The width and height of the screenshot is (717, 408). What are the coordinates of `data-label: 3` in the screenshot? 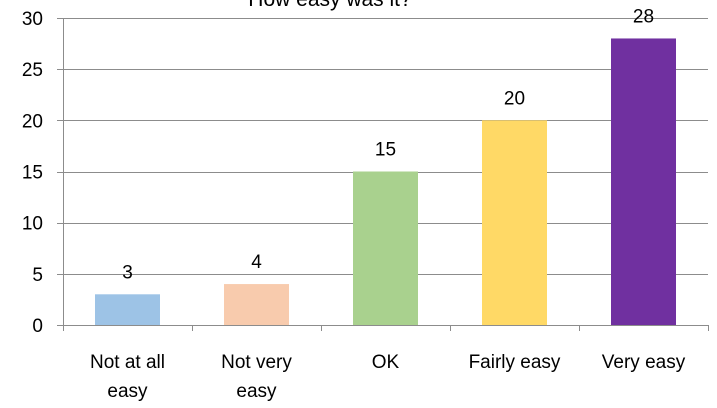 It's located at (127, 272).